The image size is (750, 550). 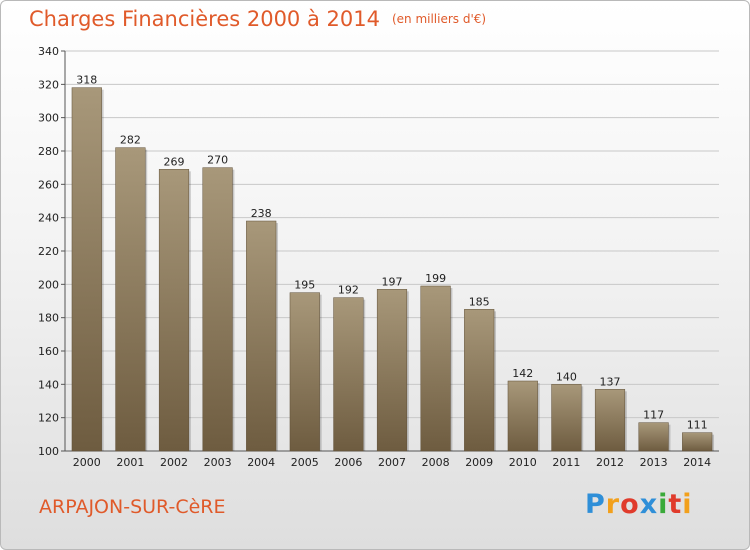 I want to click on y-tick-label: 240, so click(x=48, y=218).